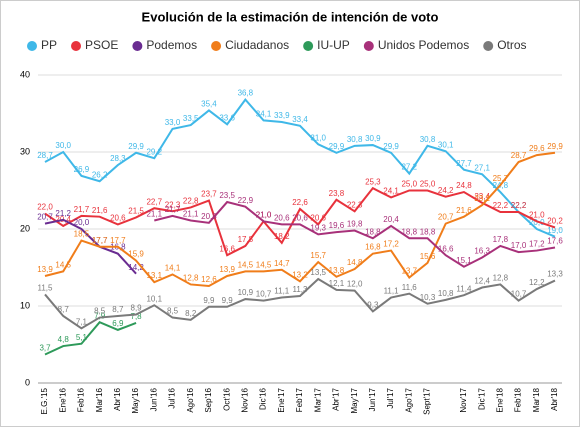  Describe the element at coordinates (391, 191) in the screenshot. I see `data-label: 24,1` at that location.